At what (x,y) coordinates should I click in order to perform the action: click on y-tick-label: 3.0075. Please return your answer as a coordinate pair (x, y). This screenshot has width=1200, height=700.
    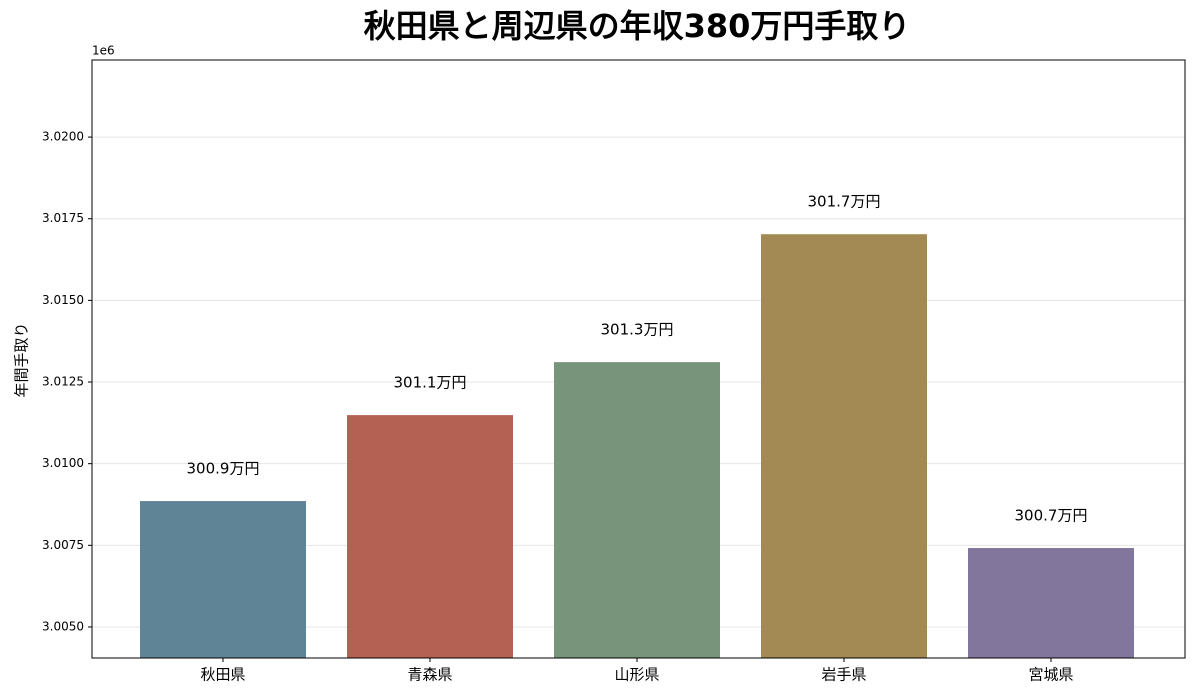
    Looking at the image, I should click on (63, 545).